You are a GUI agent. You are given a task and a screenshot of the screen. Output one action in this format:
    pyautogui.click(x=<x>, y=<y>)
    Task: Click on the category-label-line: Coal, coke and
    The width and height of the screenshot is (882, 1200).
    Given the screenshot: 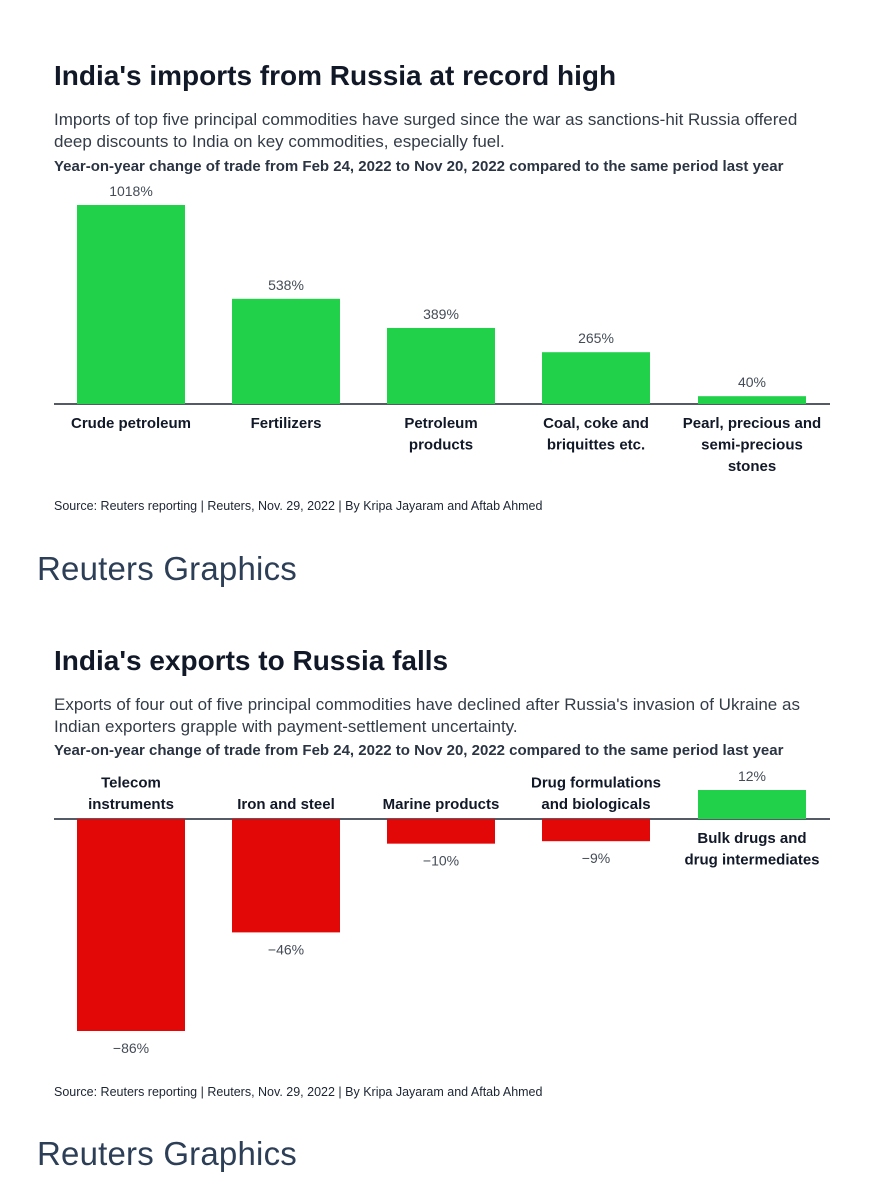 What is the action you would take?
    pyautogui.click(x=596, y=423)
    